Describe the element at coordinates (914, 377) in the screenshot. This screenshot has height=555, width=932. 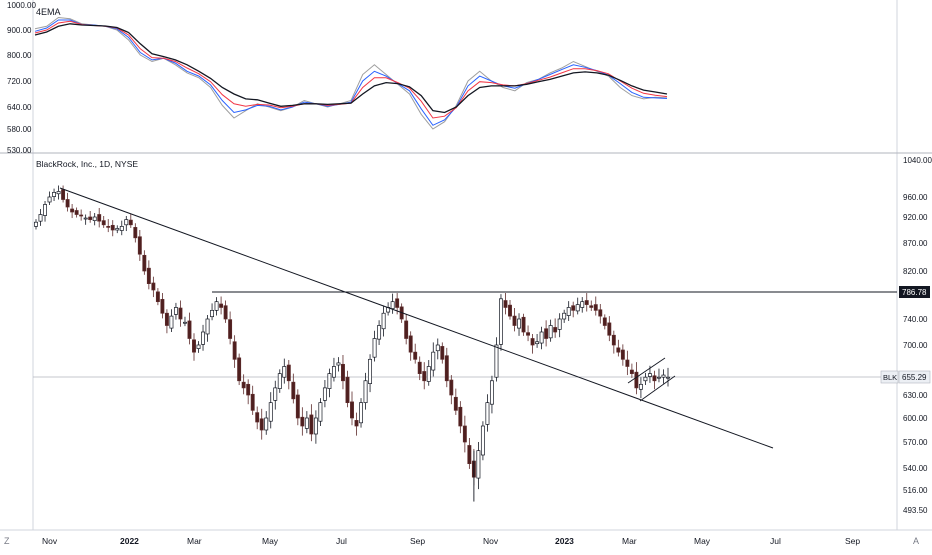
I see `current-price-label: 655.29` at that location.